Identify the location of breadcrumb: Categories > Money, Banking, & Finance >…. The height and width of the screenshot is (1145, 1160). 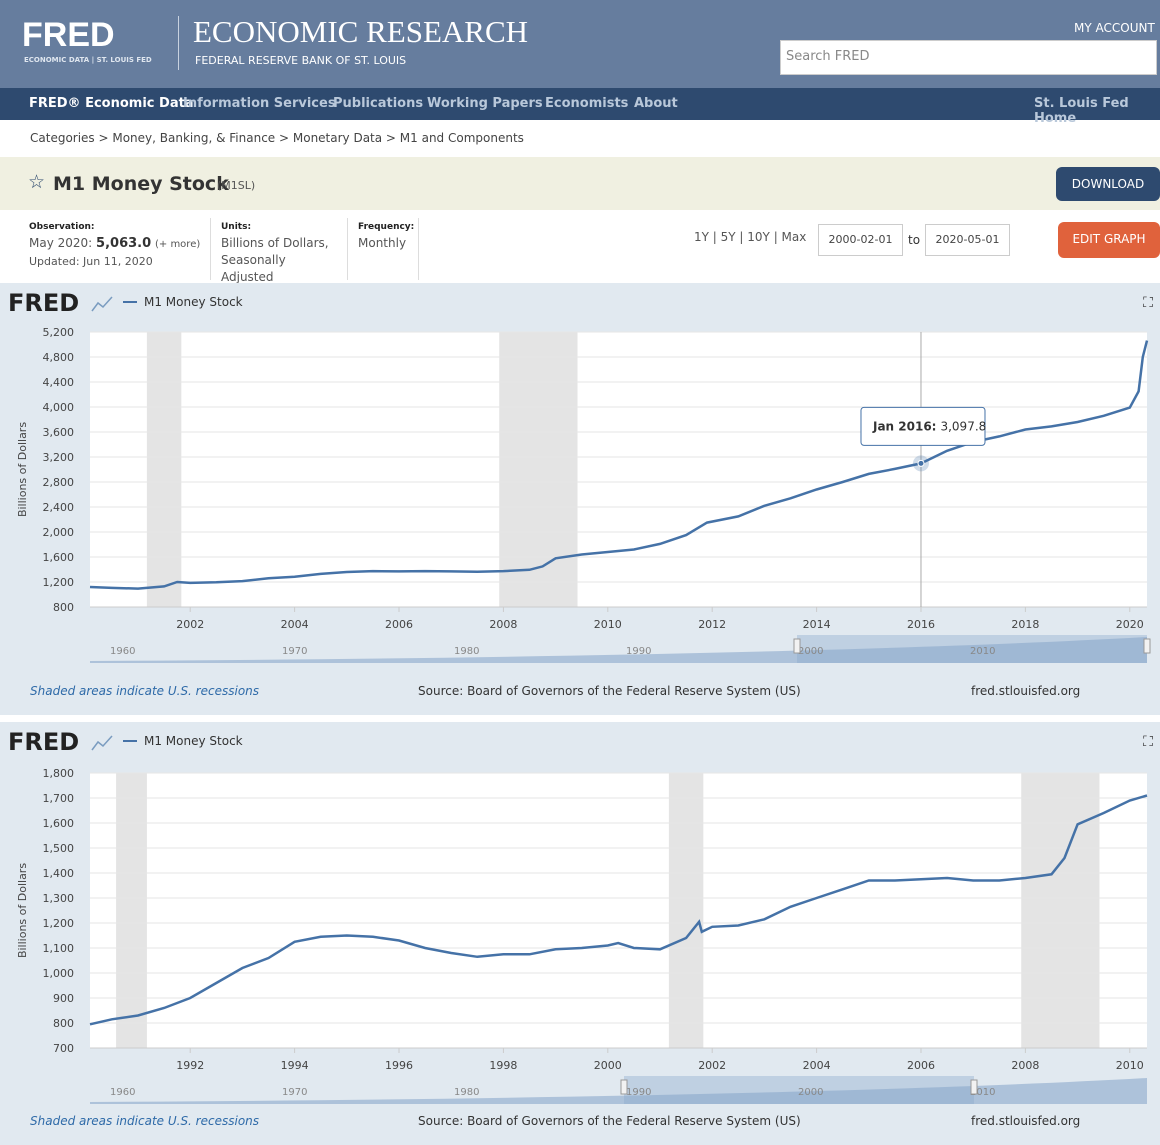
(277, 138).